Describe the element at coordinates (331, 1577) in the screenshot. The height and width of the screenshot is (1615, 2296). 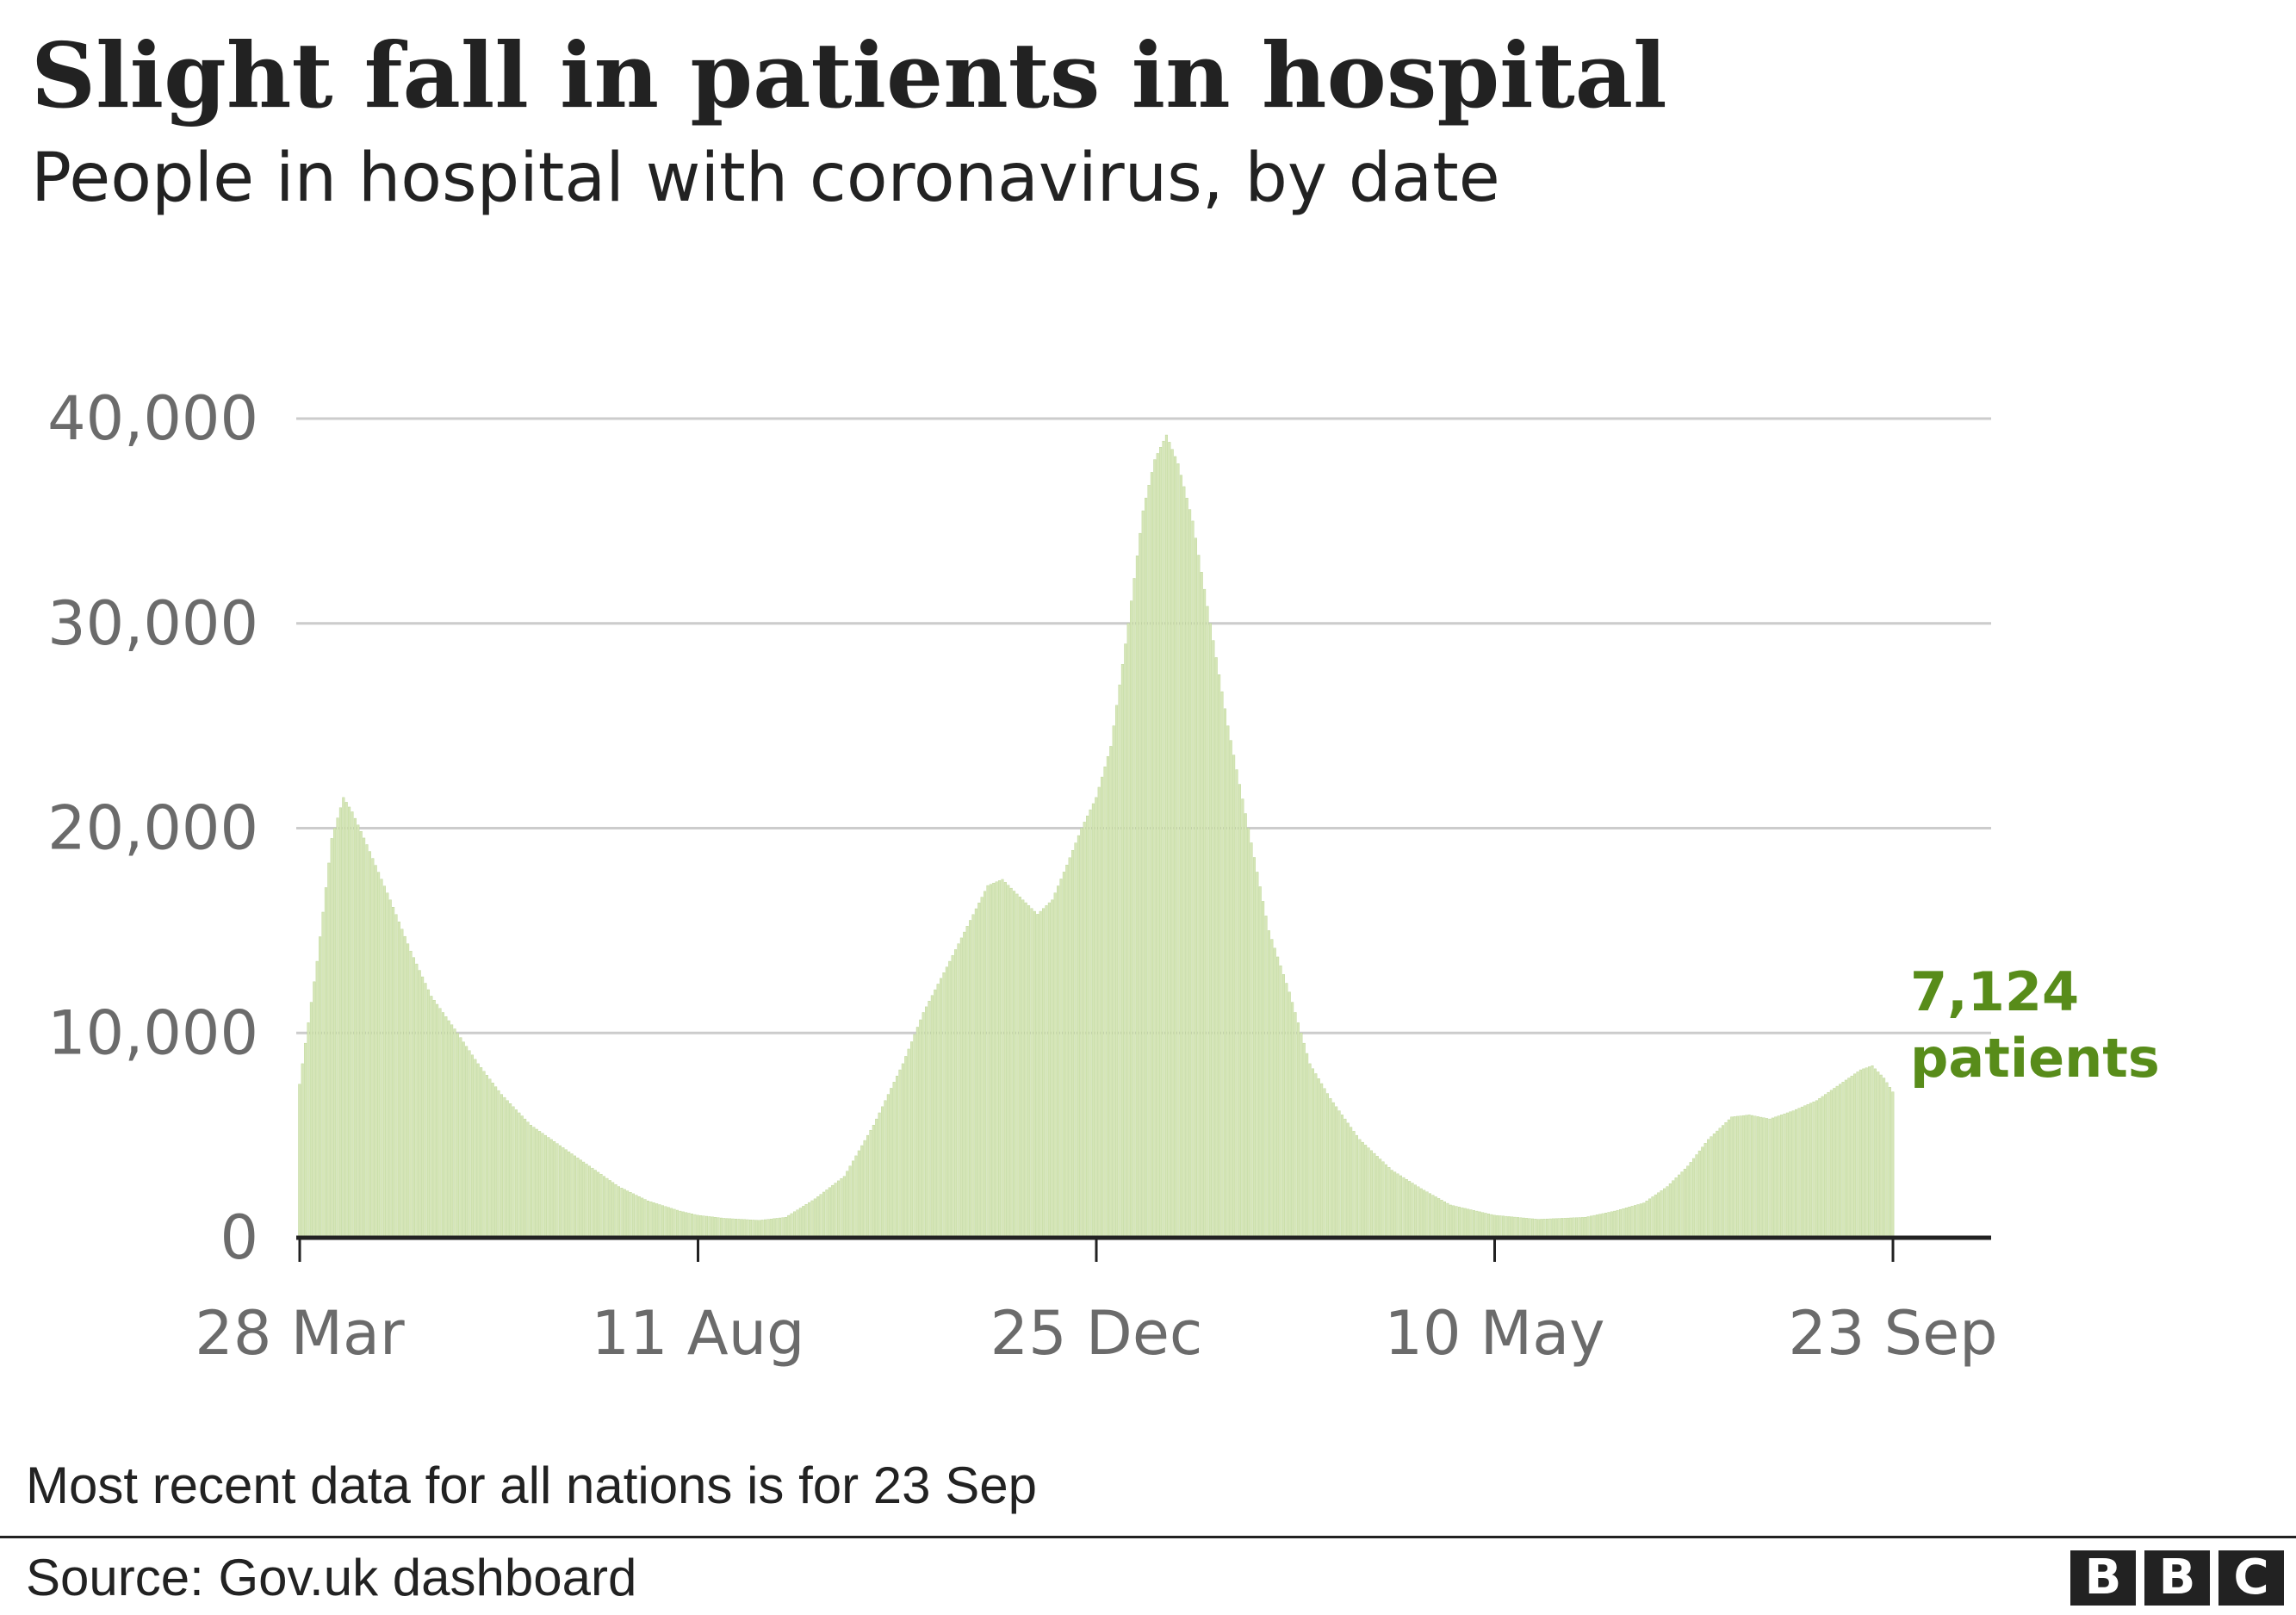
I see `source-credit: Source: Gov.uk dashboard` at that location.